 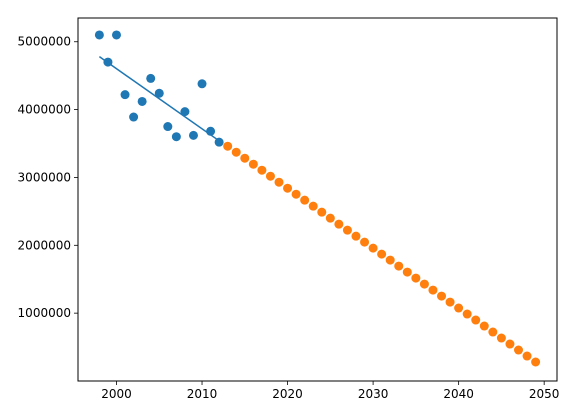 I want to click on x-tick-label: 2020, so click(x=287, y=394).